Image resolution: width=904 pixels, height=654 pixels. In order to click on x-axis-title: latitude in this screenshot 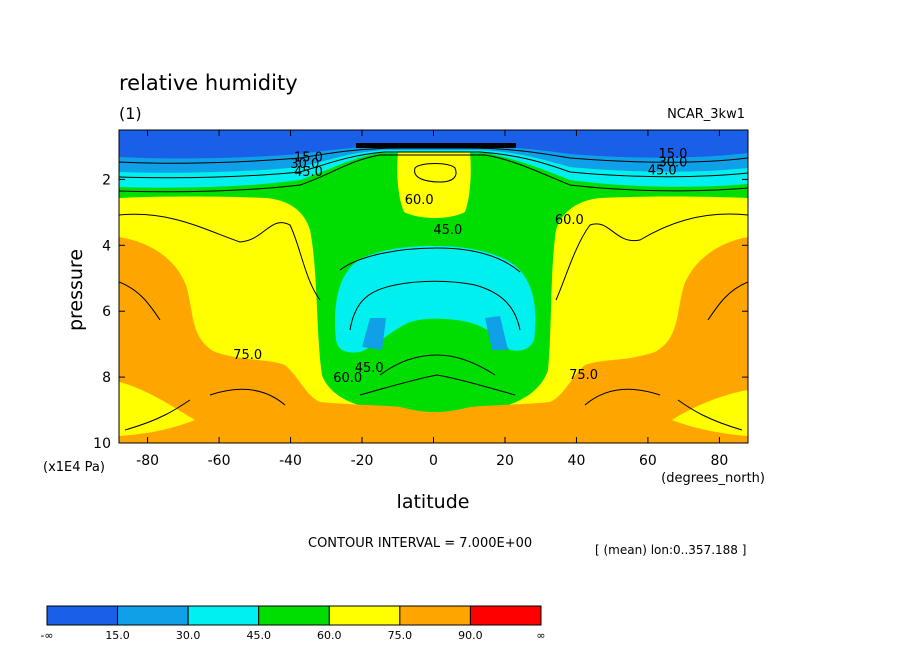, I will do `click(433, 502)`.